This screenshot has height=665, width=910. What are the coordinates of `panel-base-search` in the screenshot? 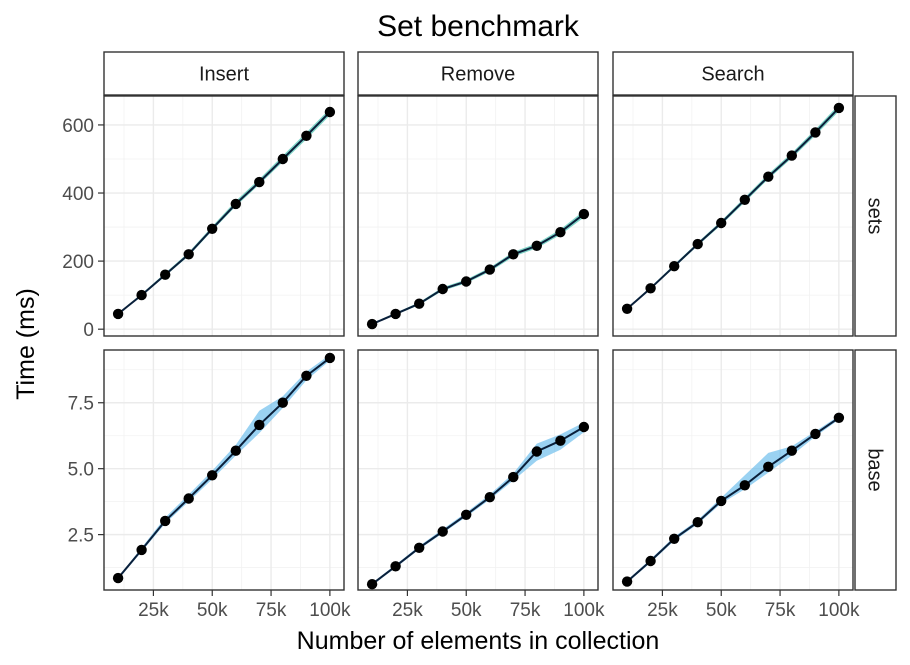 It's located at (733, 470).